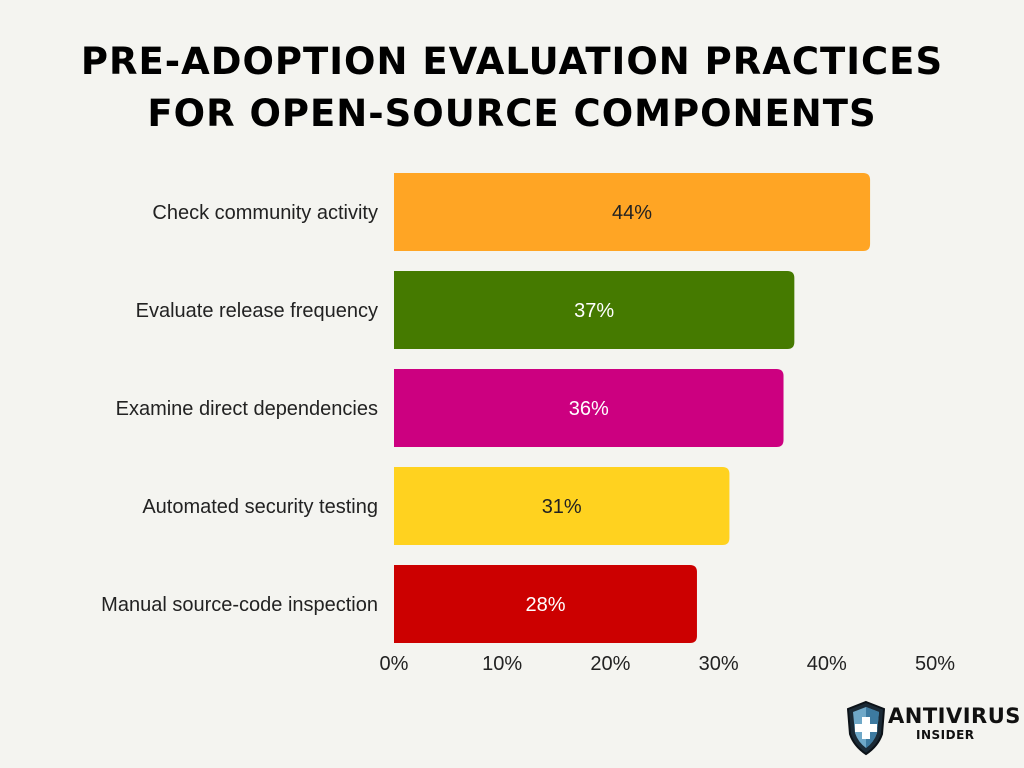  What do you see at coordinates (260, 507) in the screenshot?
I see `category-label: Automated security testing` at bounding box center [260, 507].